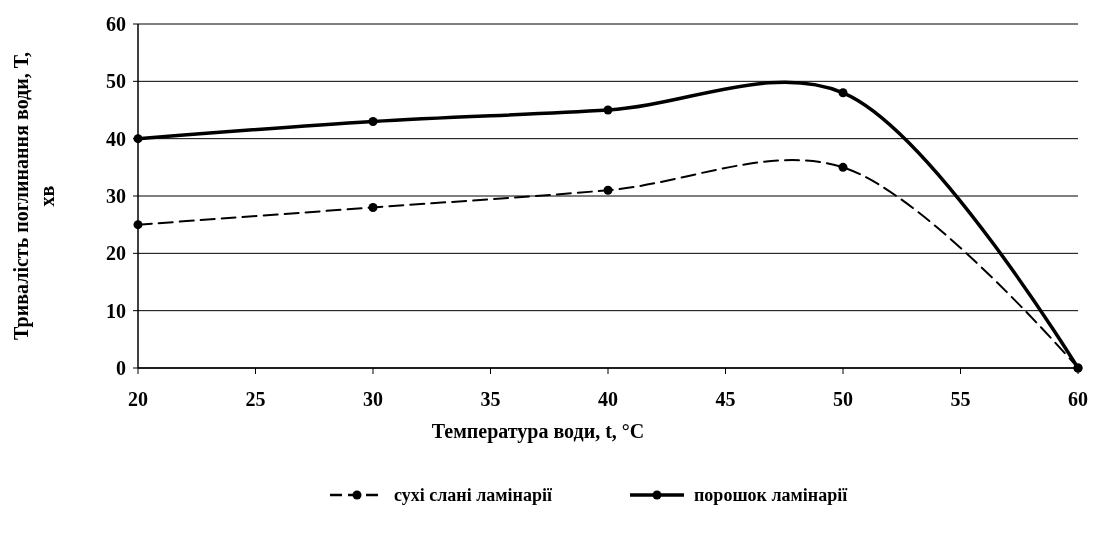  I want to click on y-tick-label: 60, so click(116, 24).